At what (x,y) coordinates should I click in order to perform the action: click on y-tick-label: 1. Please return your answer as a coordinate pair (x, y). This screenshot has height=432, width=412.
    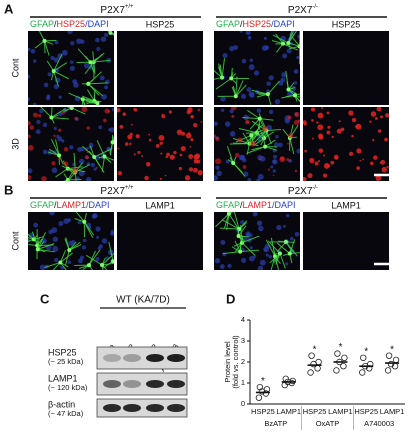
    Looking at the image, I should click on (243, 382).